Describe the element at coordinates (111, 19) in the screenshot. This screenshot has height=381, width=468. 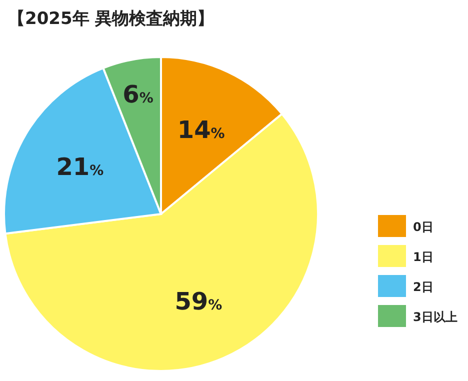
I see `chart-title: 【2025年 異物検査納期】` at that location.